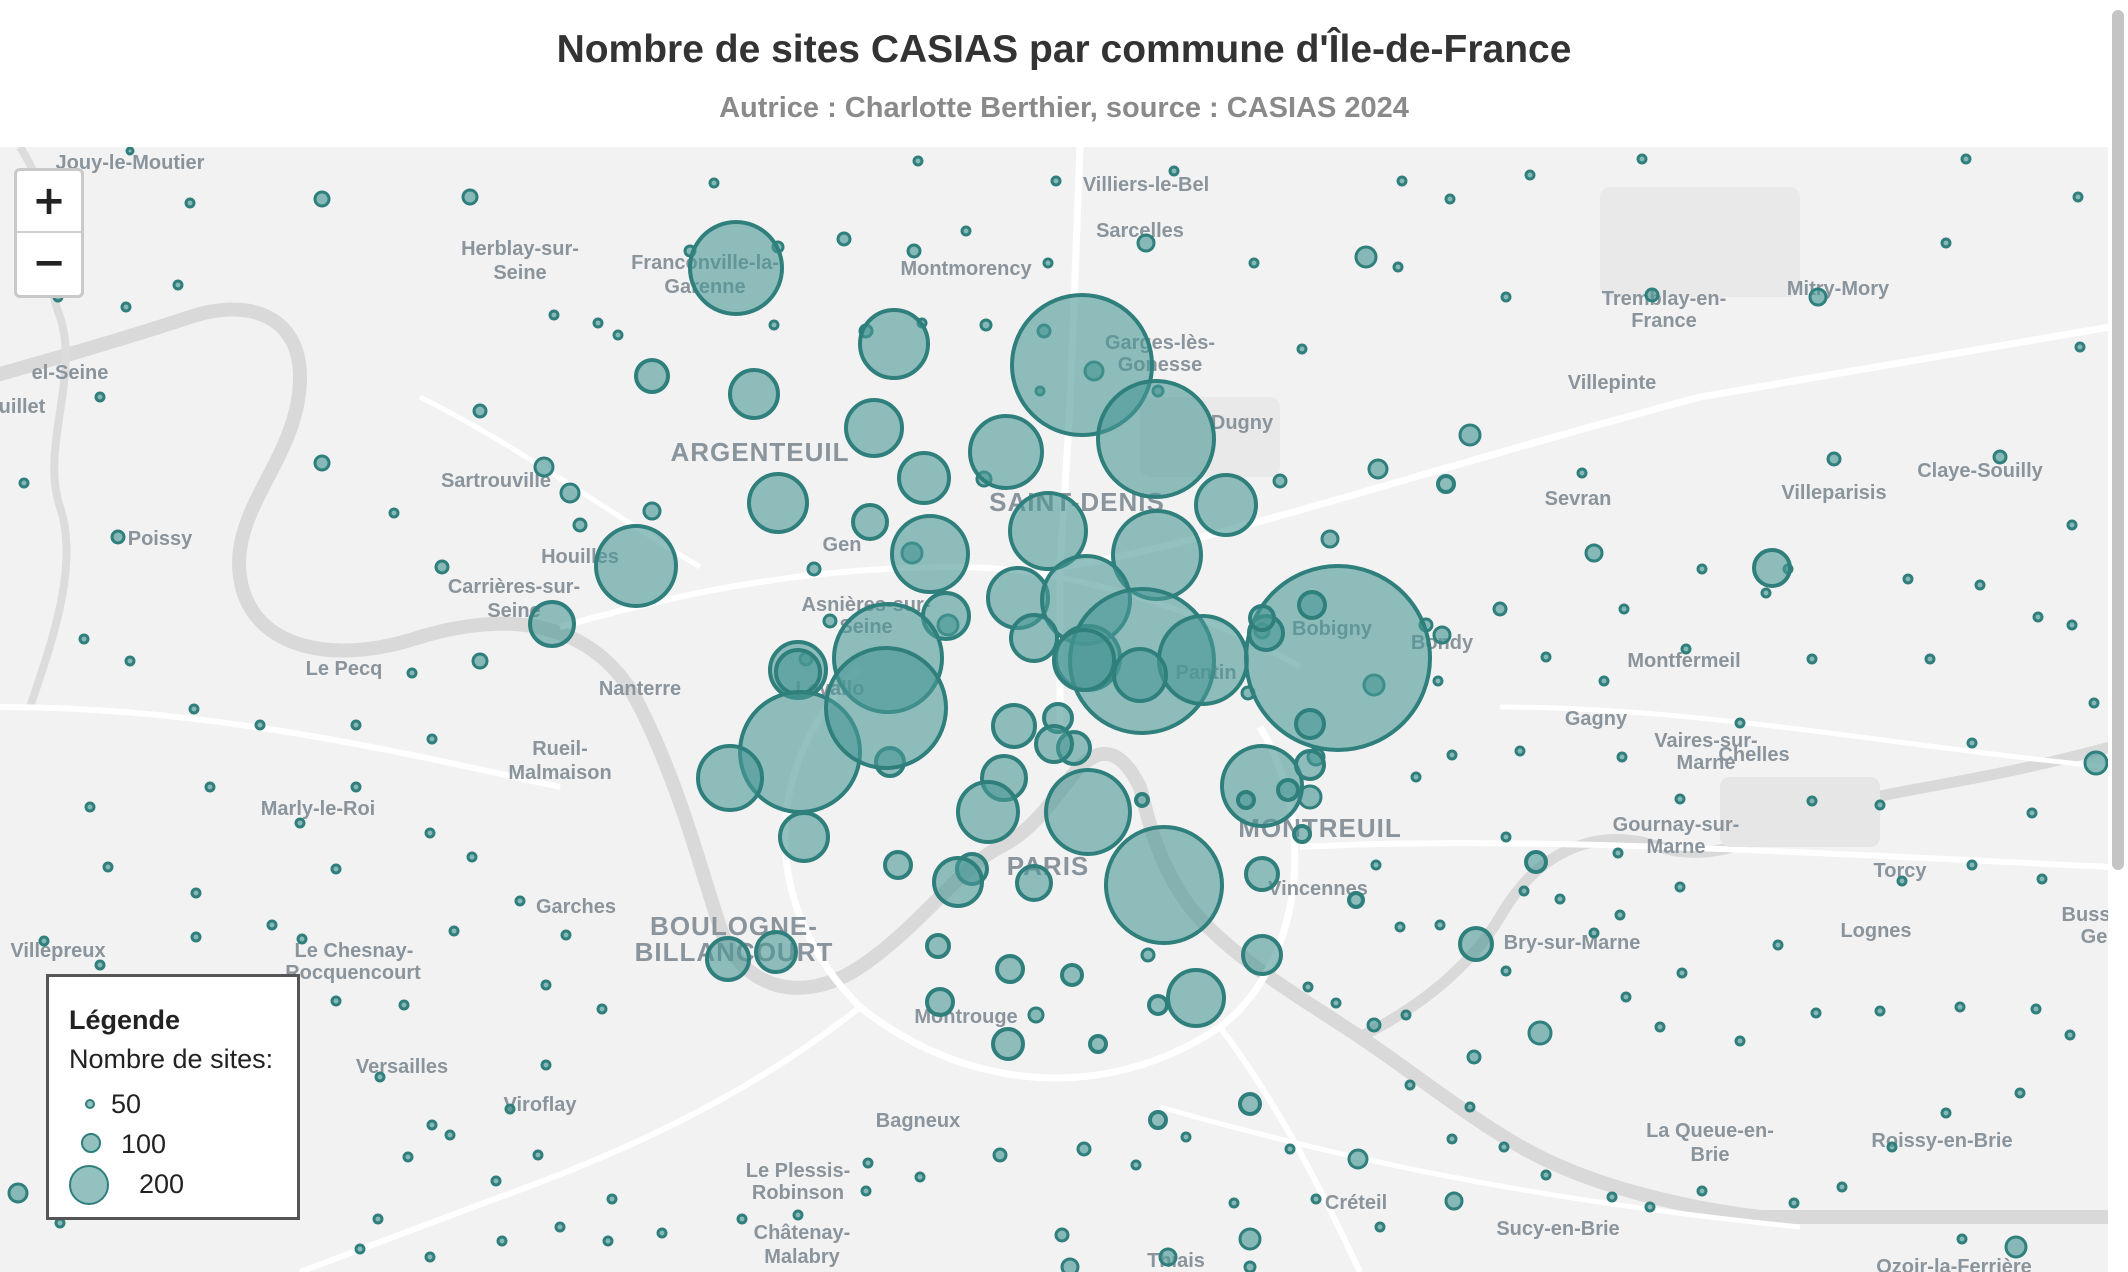 Image resolution: width=2128 pixels, height=1272 pixels. What do you see at coordinates (2094, 937) in the screenshot?
I see `place-label: Ge` at bounding box center [2094, 937].